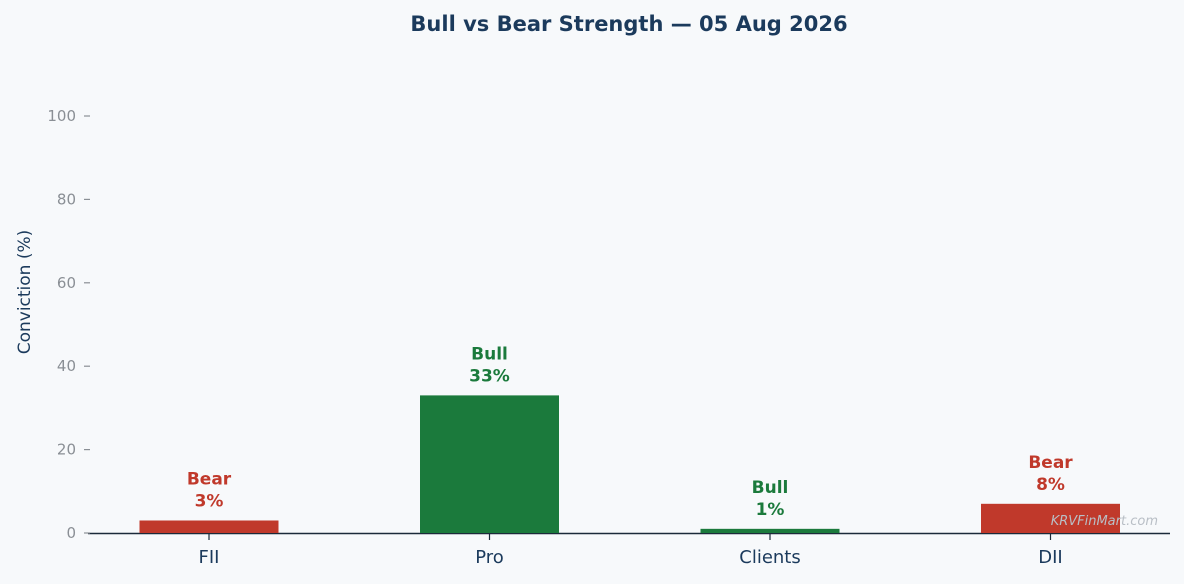 Image resolution: width=1184 pixels, height=584 pixels. Describe the element at coordinates (66, 450) in the screenshot. I see `y-tick-label: 20` at that location.